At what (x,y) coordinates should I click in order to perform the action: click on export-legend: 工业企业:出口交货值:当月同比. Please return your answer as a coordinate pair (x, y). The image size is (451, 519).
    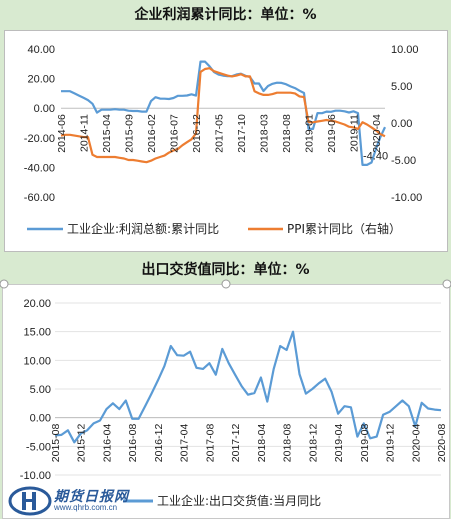
    Looking at the image, I should click on (222, 500).